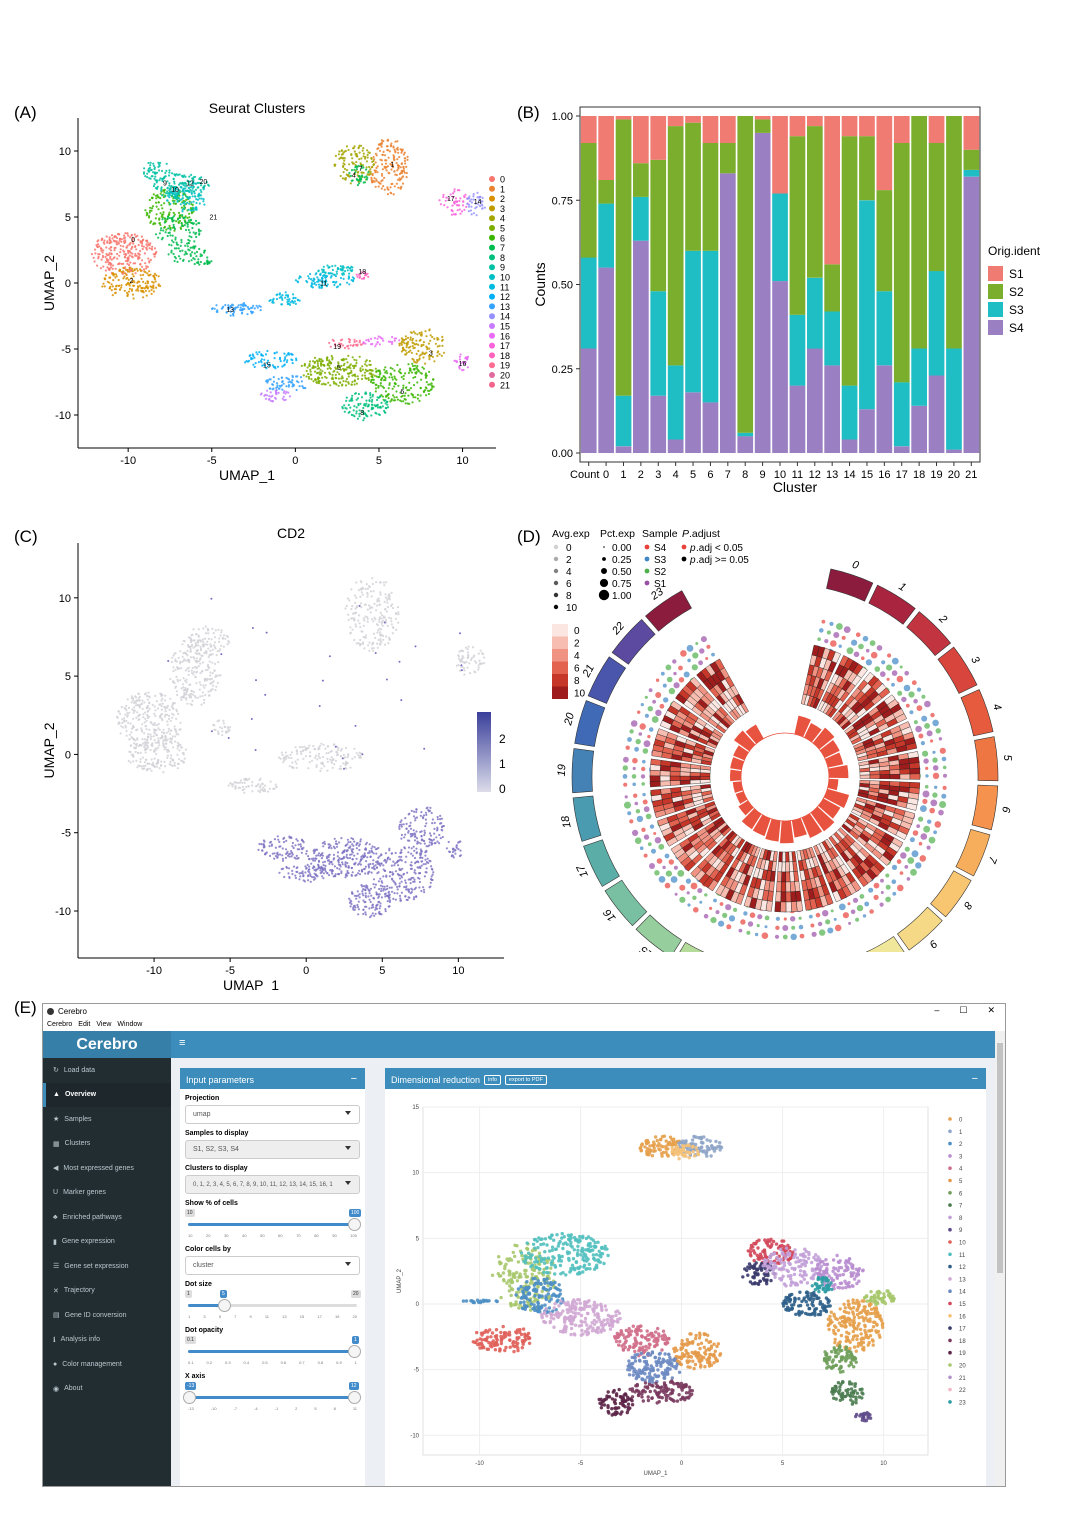 This screenshot has width=1080, height=1527. I want to click on cluster-label-17: 17, so click(451, 199).